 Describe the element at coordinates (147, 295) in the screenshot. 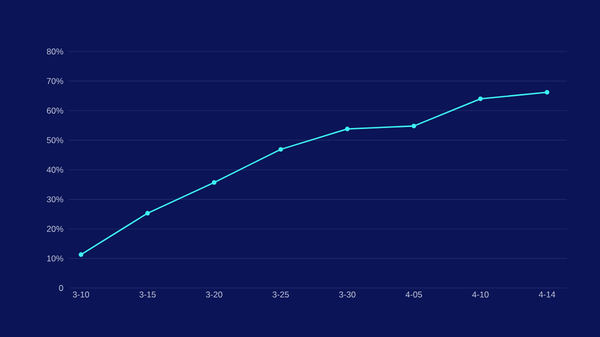

I see `x-tick-label: 3-15` at that location.